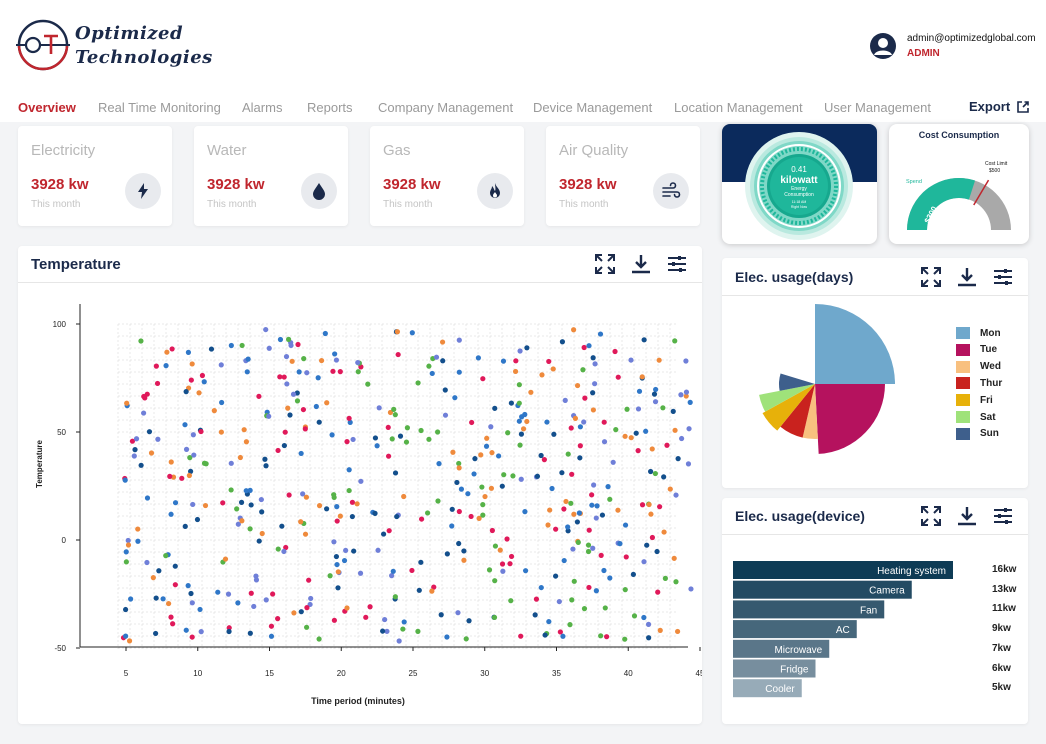 The image size is (1046, 744). What do you see at coordinates (774, 668) in the screenshot?
I see `bar-fridge` at bounding box center [774, 668].